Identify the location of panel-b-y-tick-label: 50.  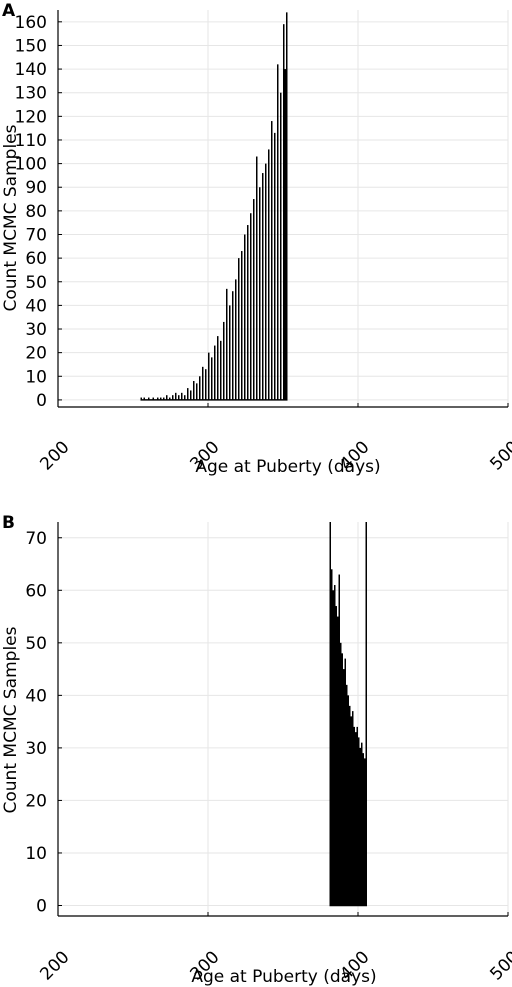
(36, 644).